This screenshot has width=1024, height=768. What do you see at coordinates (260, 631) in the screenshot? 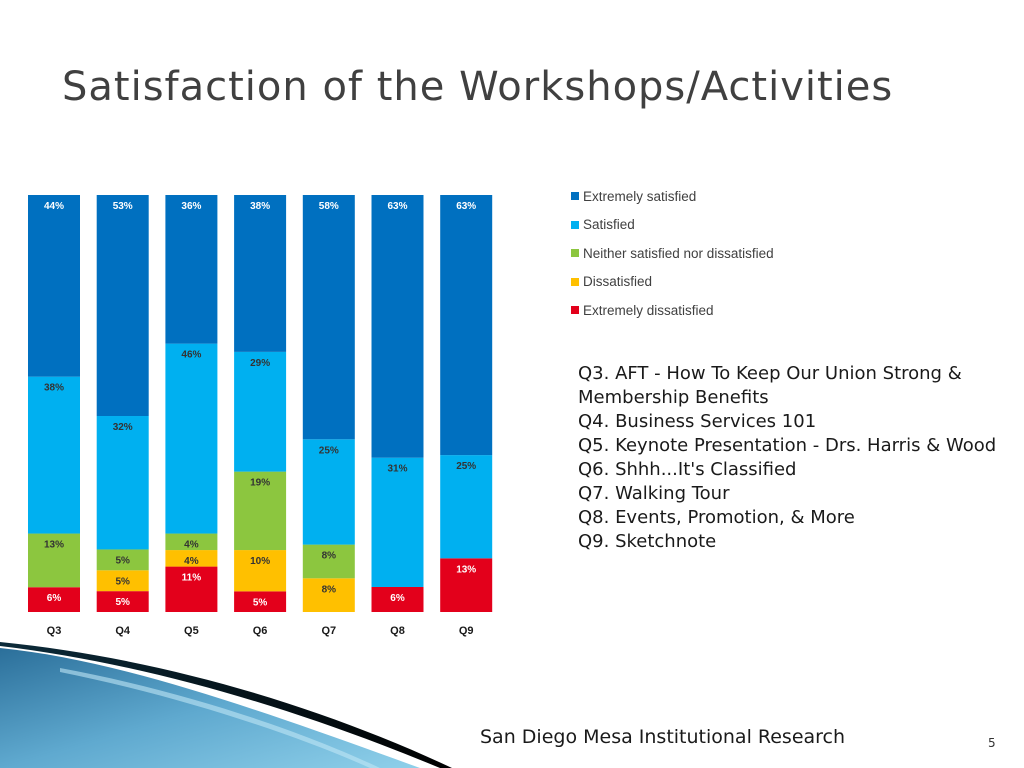
I see `x-tick-label: Q6` at bounding box center [260, 631].